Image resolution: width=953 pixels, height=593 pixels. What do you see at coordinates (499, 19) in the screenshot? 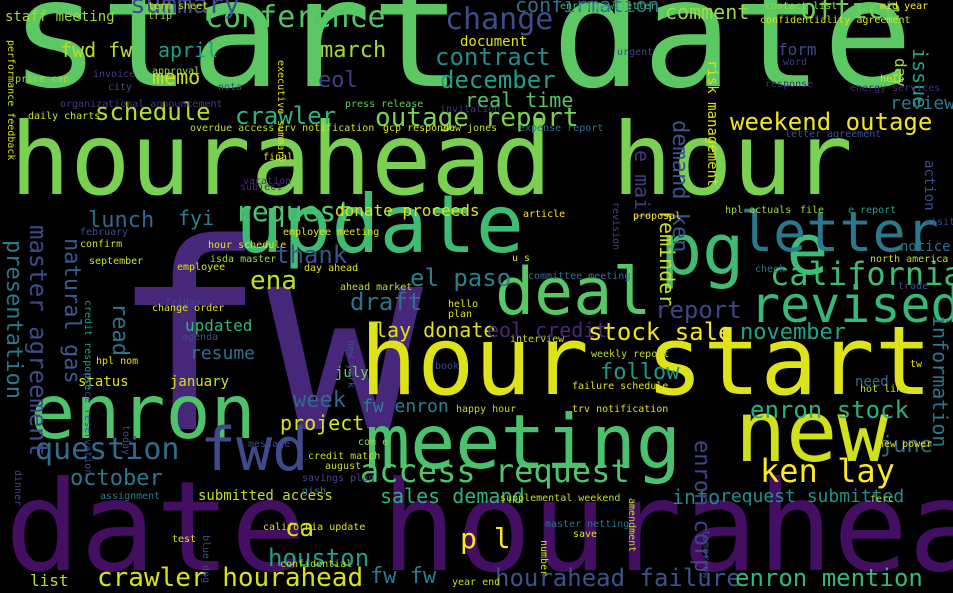
I see `word-change: change` at bounding box center [499, 19].